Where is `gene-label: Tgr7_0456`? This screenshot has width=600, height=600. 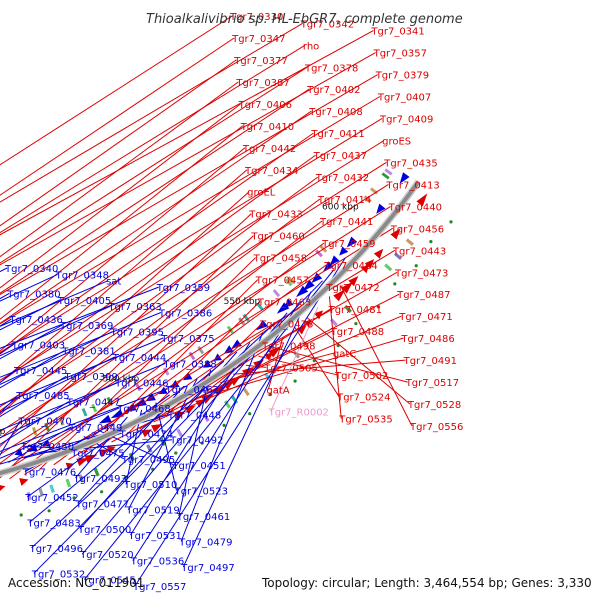
gene-label: Tgr7_0456 is located at coordinates (417, 229).